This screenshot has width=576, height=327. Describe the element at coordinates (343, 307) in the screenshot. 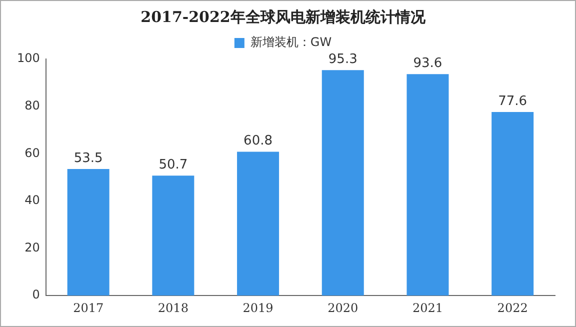

I see `x-tick-label: 2020` at that location.